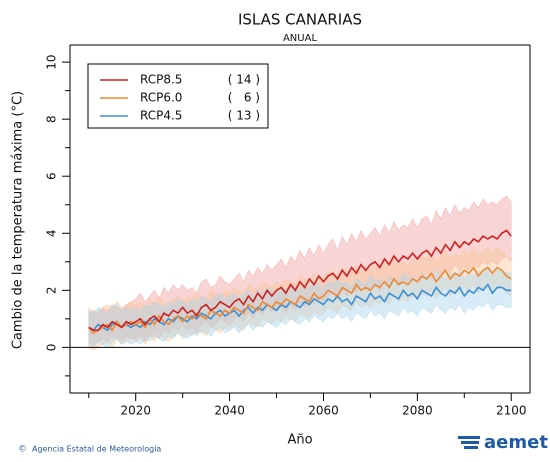  I want to click on legend-box, so click(178, 96).